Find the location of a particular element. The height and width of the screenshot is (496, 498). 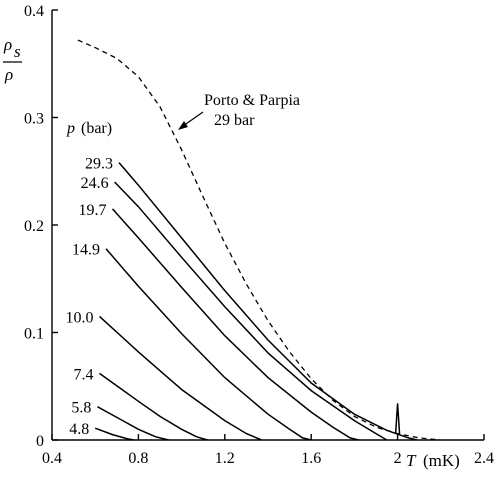

y-tick-label: 0.2 is located at coordinates (34, 226).